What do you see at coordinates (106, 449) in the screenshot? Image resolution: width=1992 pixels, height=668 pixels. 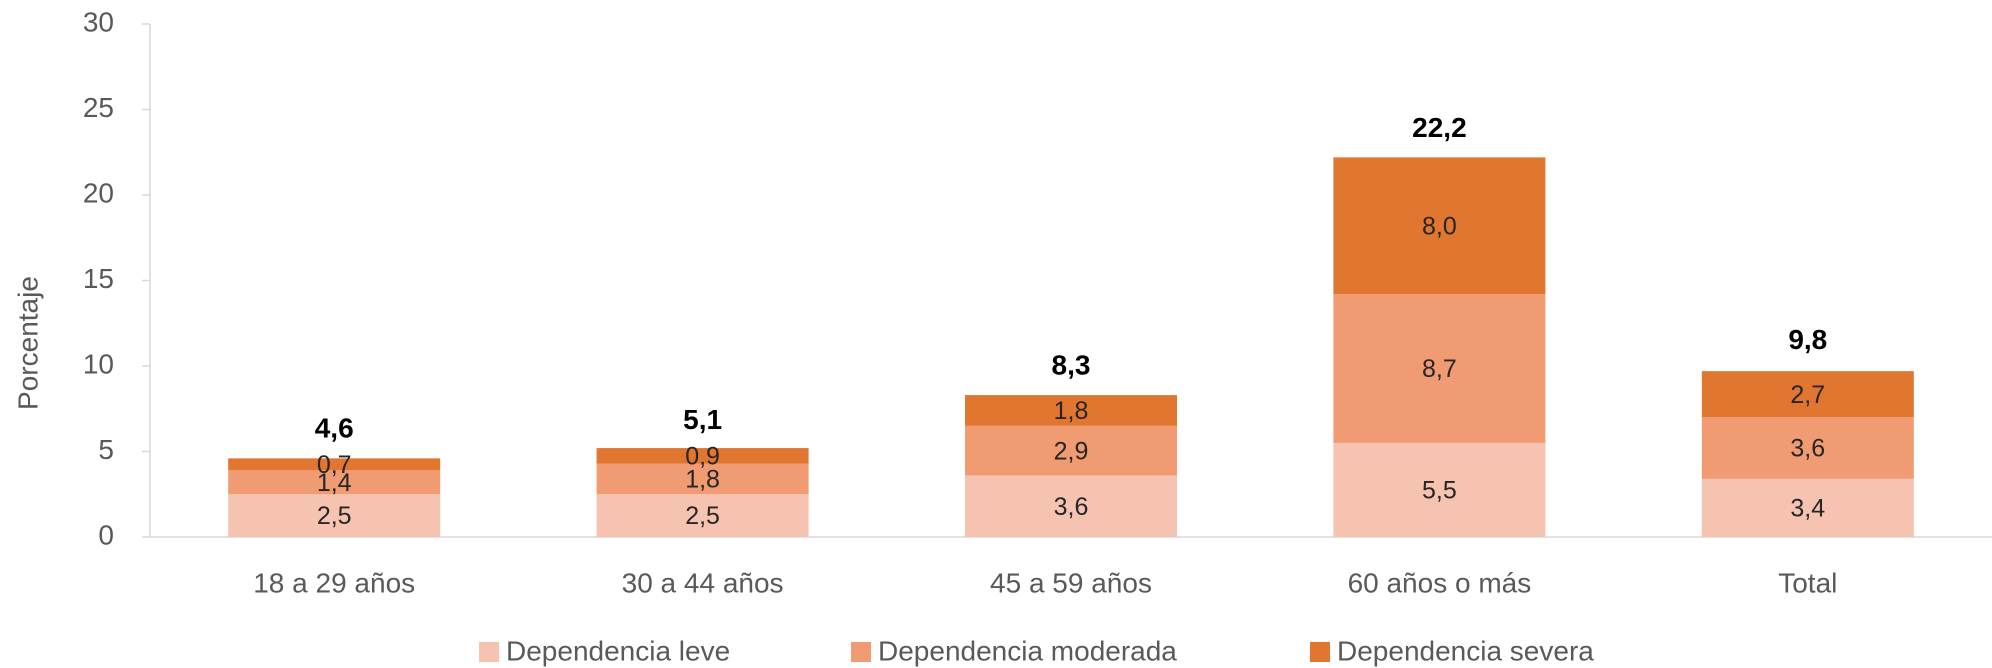 I see `y-tick-label: 5` at bounding box center [106, 449].